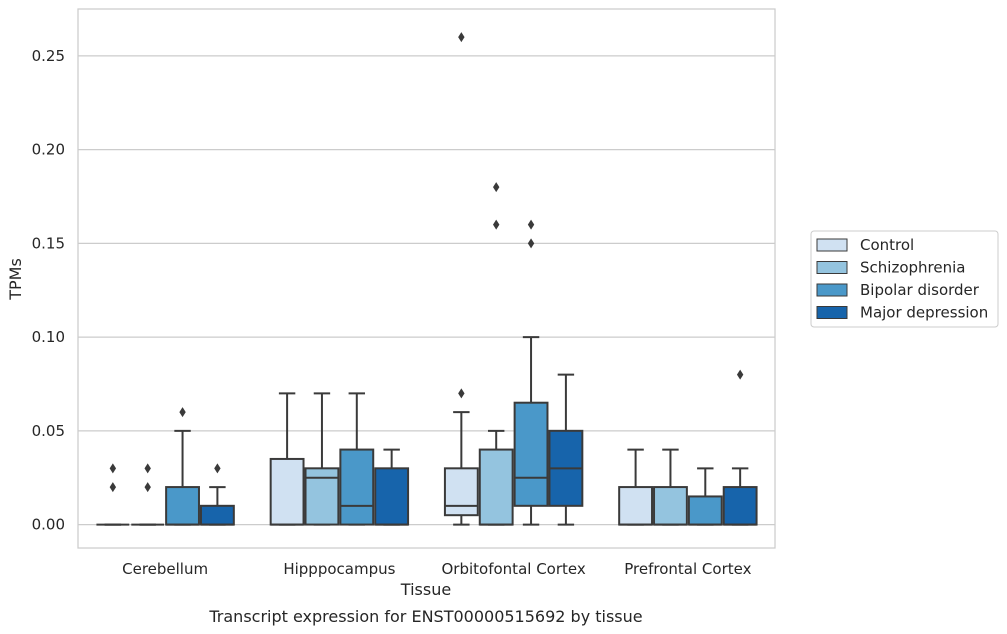 The width and height of the screenshot is (1007, 634). Describe the element at coordinates (912, 268) in the screenshot. I see `legend-label: Schizophrenia` at that location.